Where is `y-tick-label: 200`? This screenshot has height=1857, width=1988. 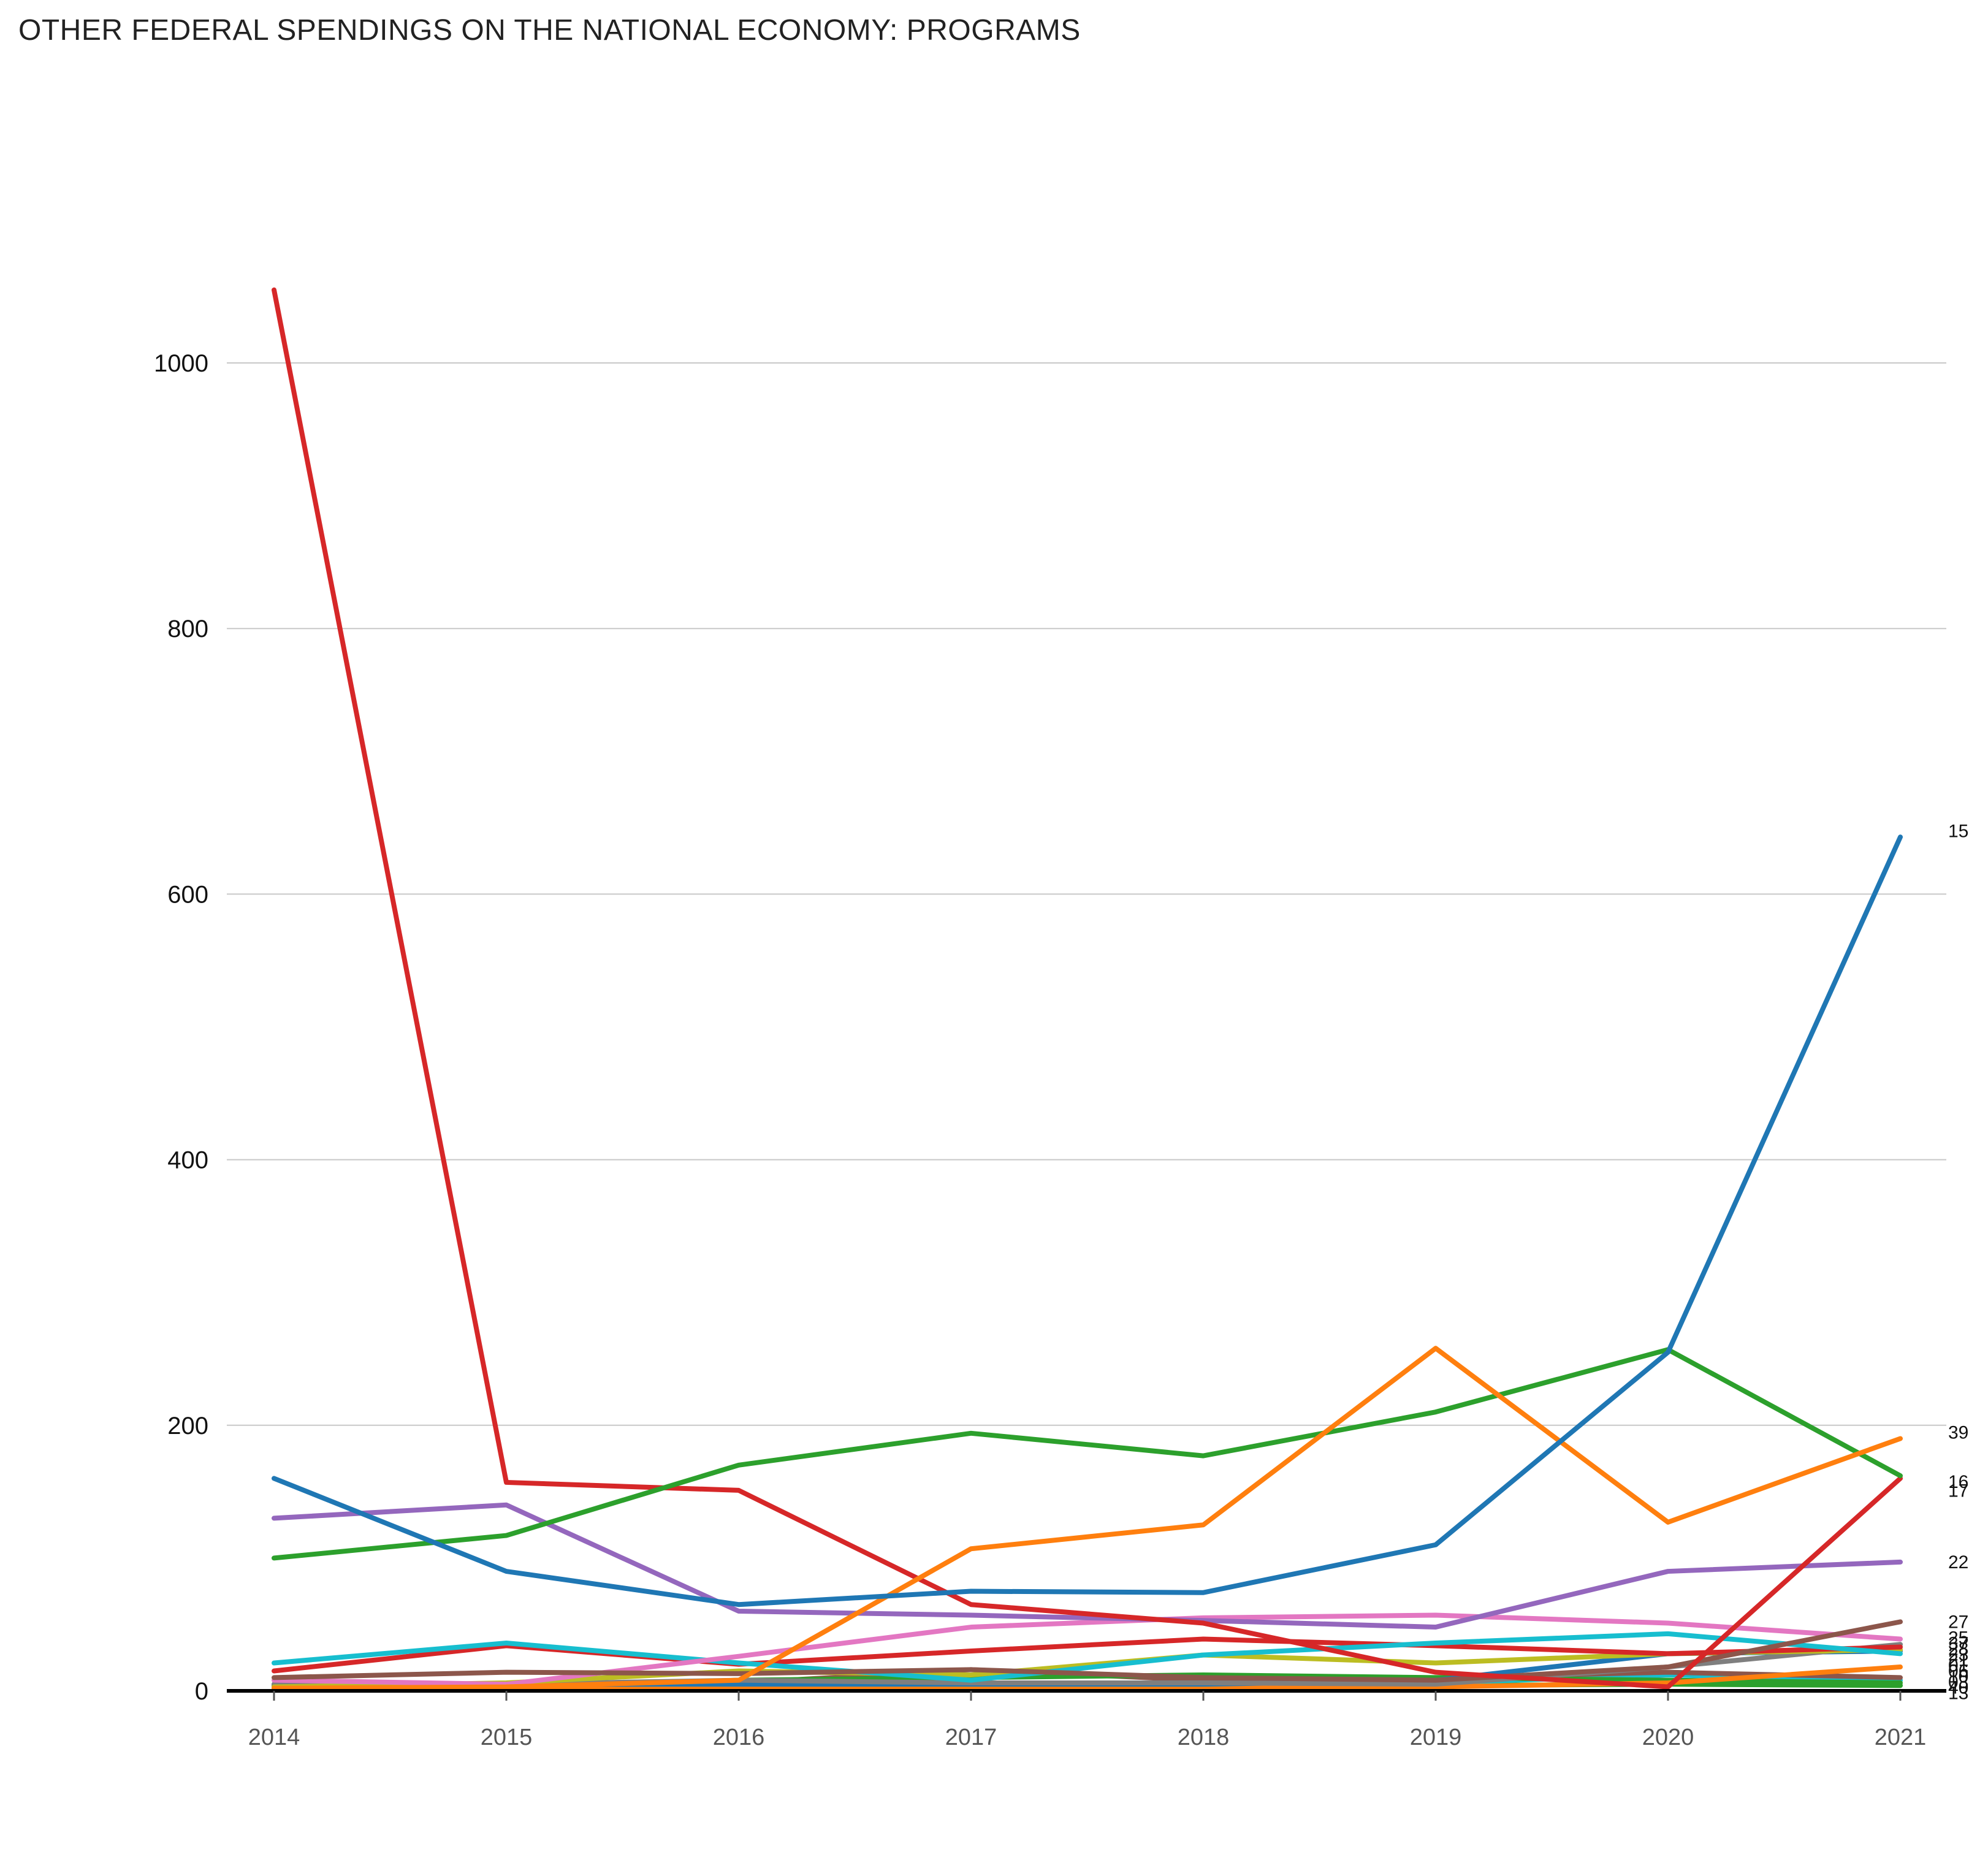 y-tick-label: 200 is located at coordinates (187, 1426).